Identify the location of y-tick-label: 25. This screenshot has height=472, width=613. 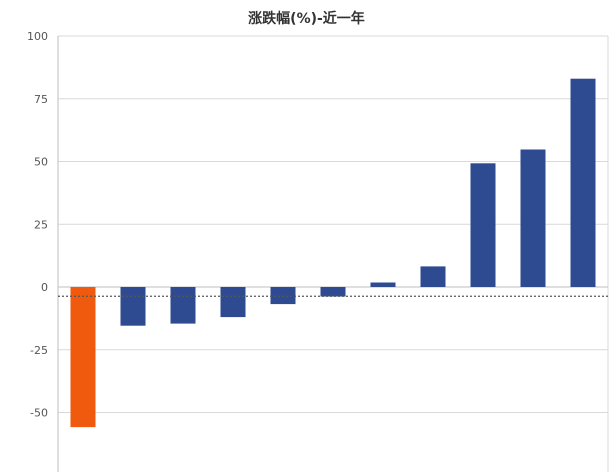
(41, 224).